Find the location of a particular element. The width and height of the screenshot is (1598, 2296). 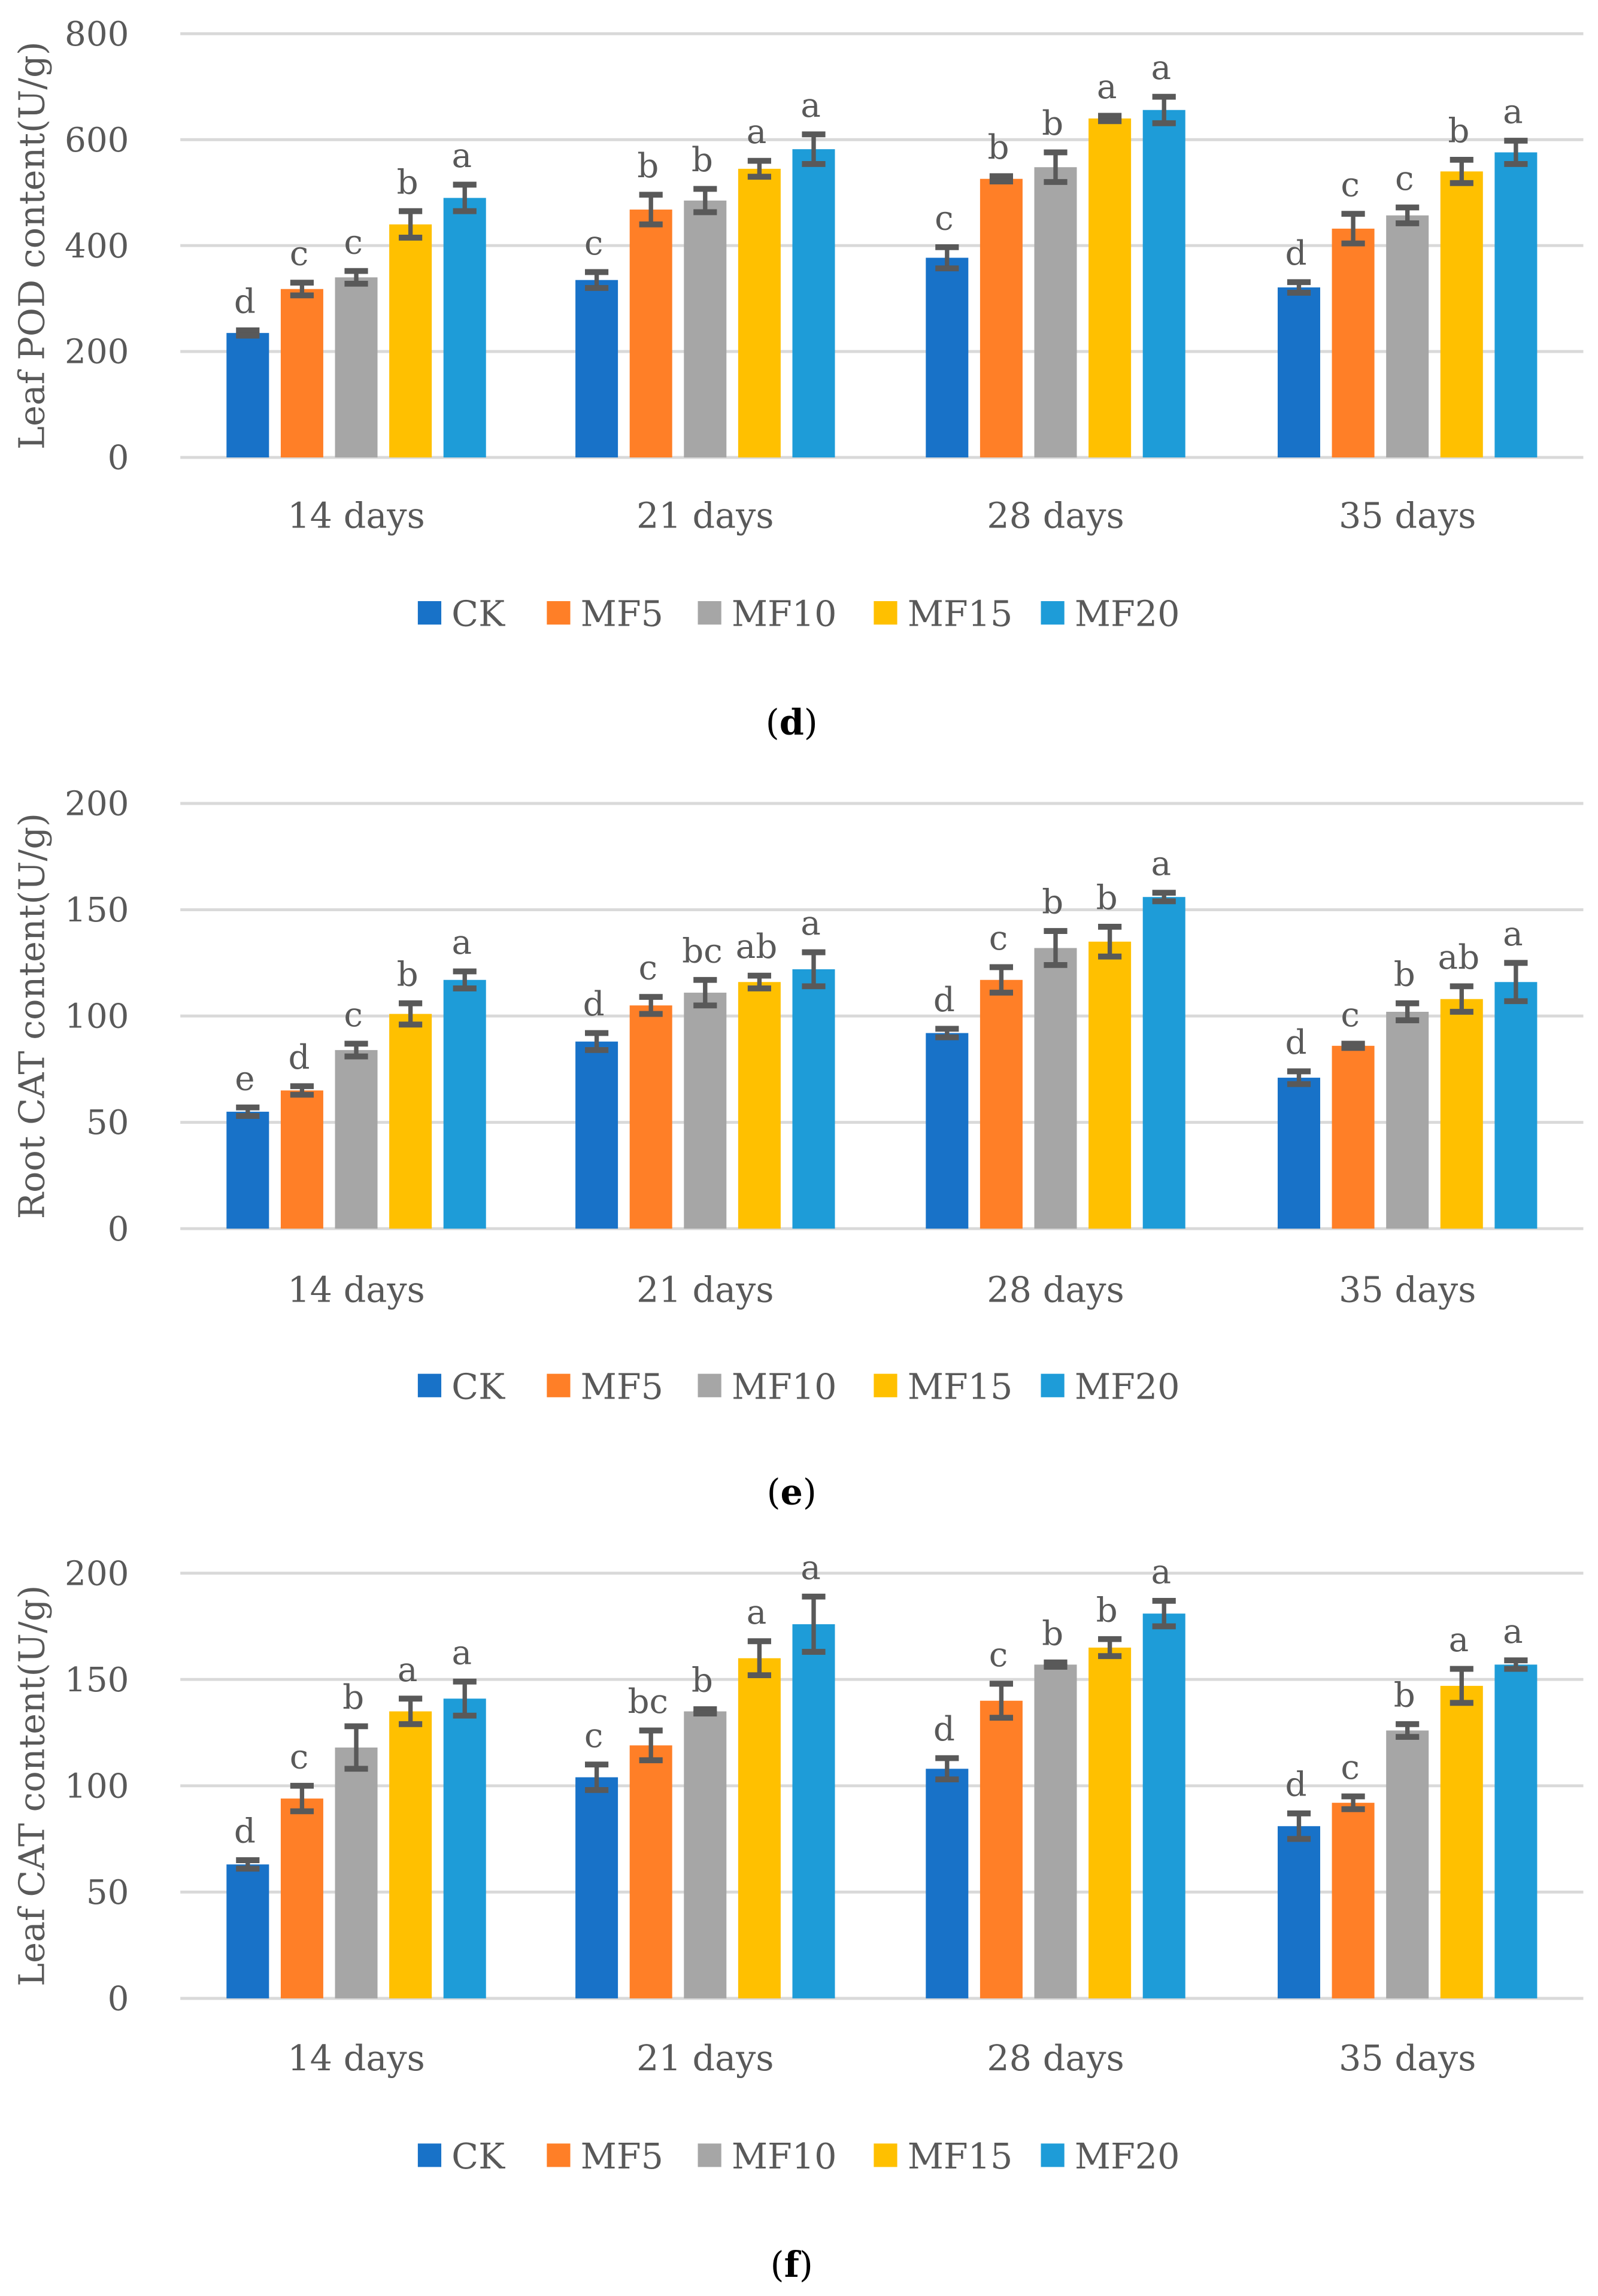

panel-letter: d is located at coordinates (792, 722).